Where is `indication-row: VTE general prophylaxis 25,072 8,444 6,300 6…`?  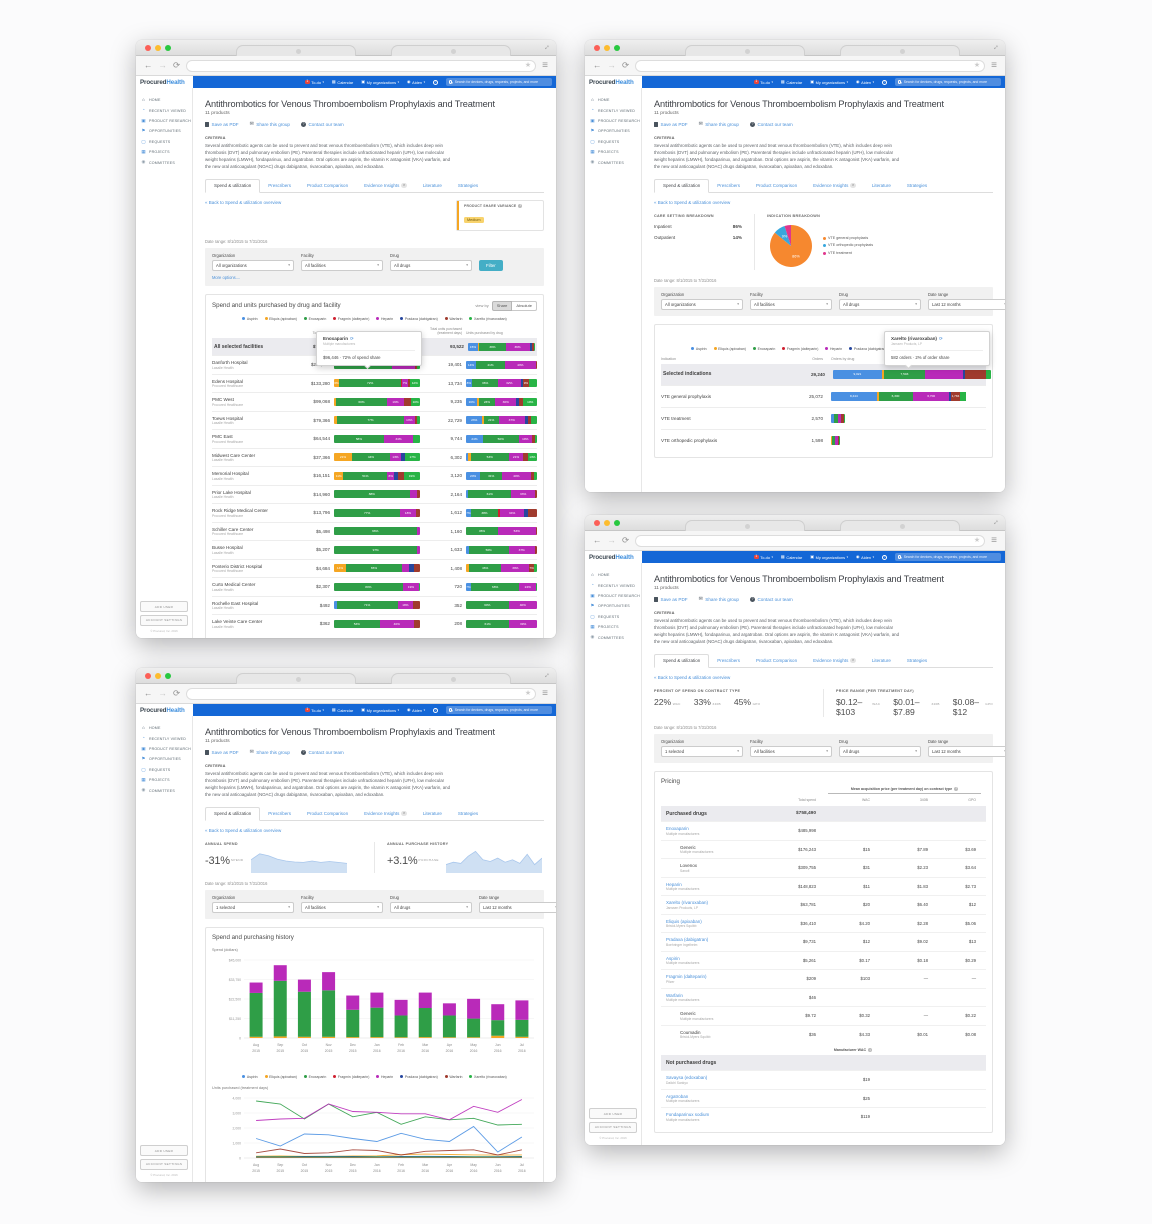 indication-row: VTE general prophylaxis 25,072 8,444 6,300 6… is located at coordinates (823, 395).